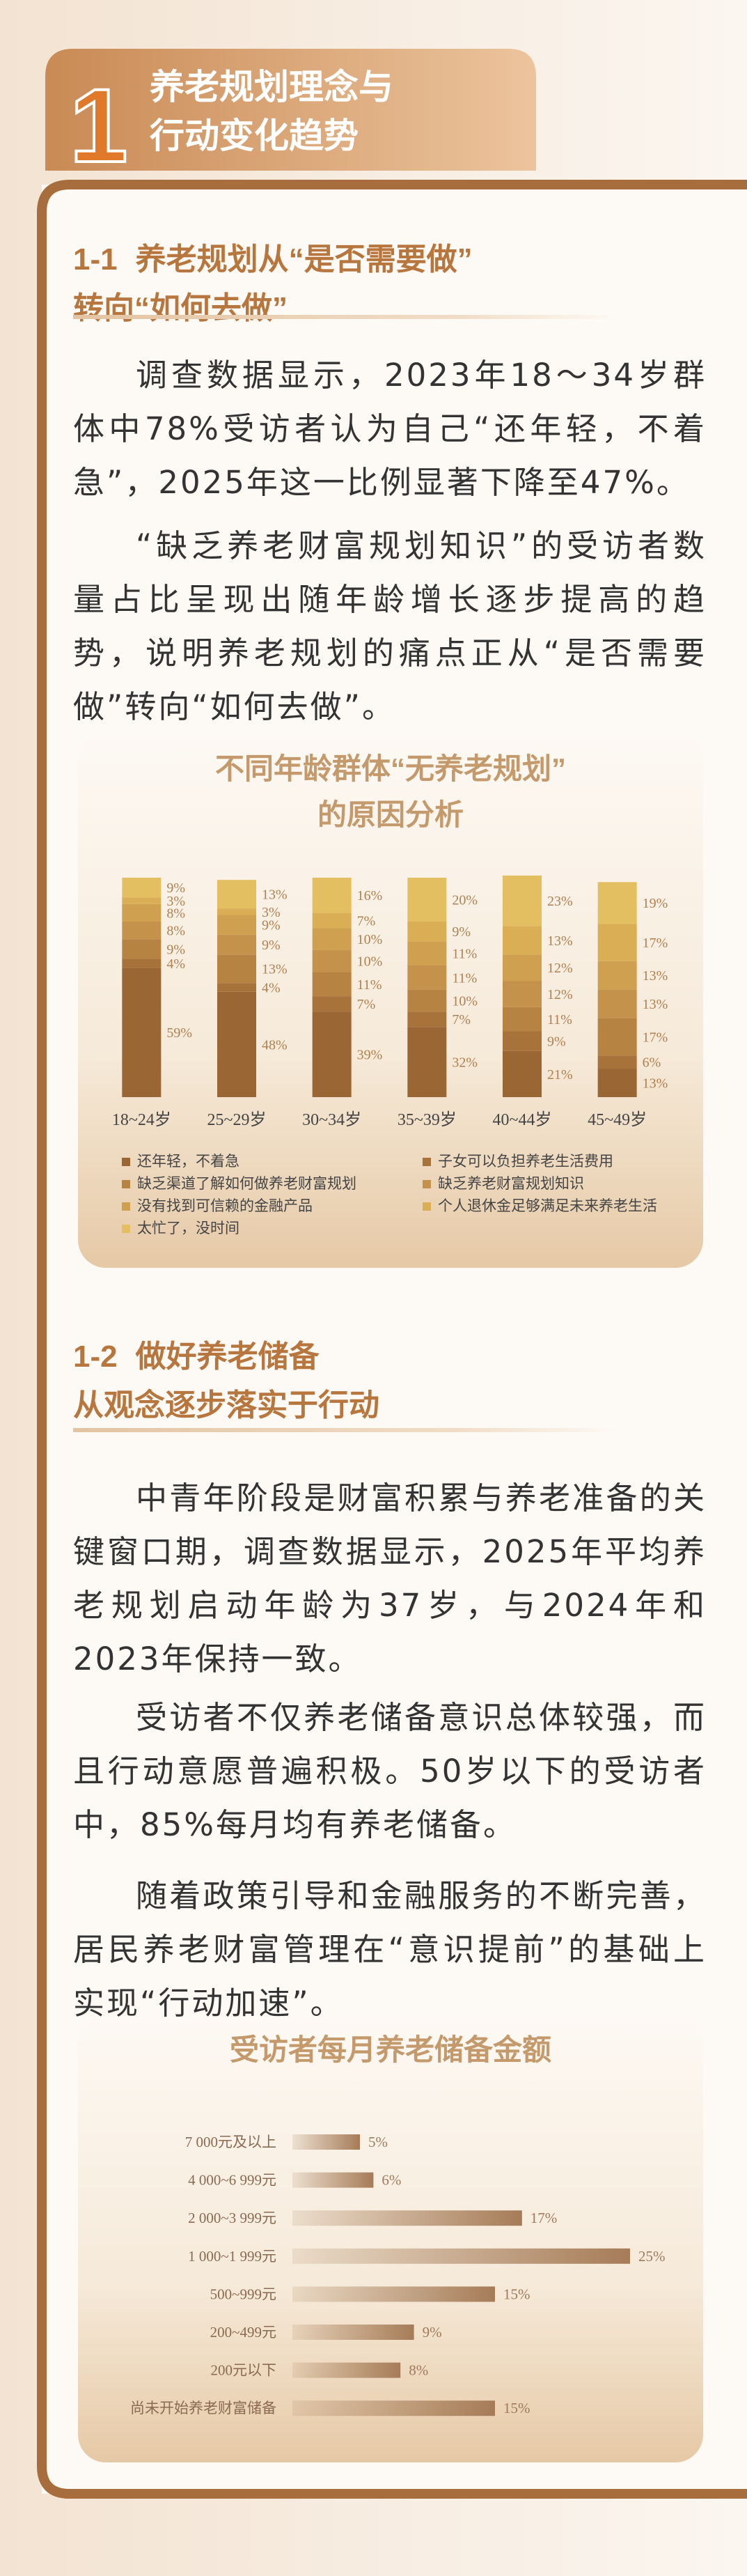  What do you see at coordinates (617, 1119) in the screenshot?
I see `x-tick-label: 45~49岁` at bounding box center [617, 1119].